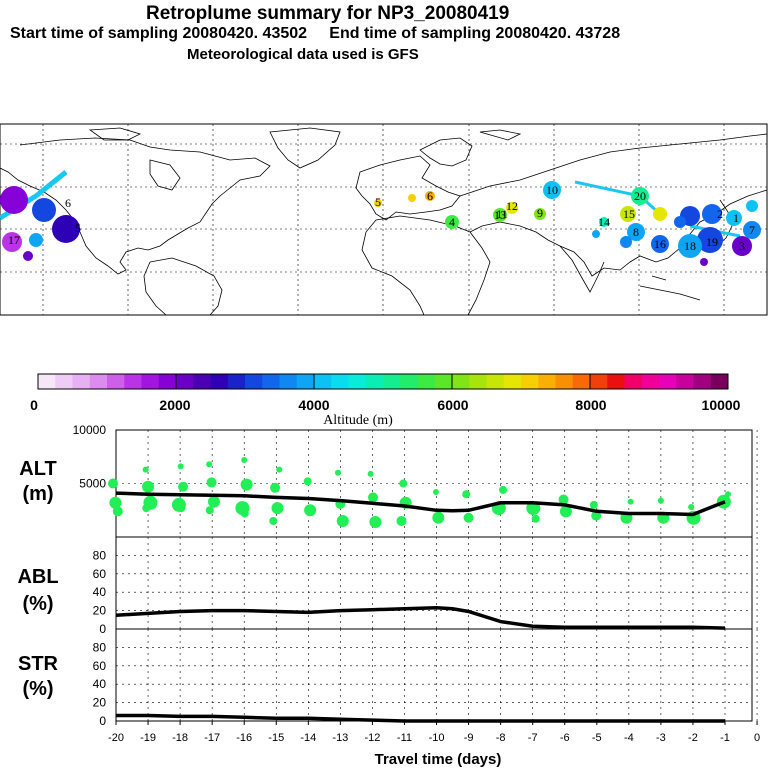  I want to click on plume-label: 10, so click(552, 190).